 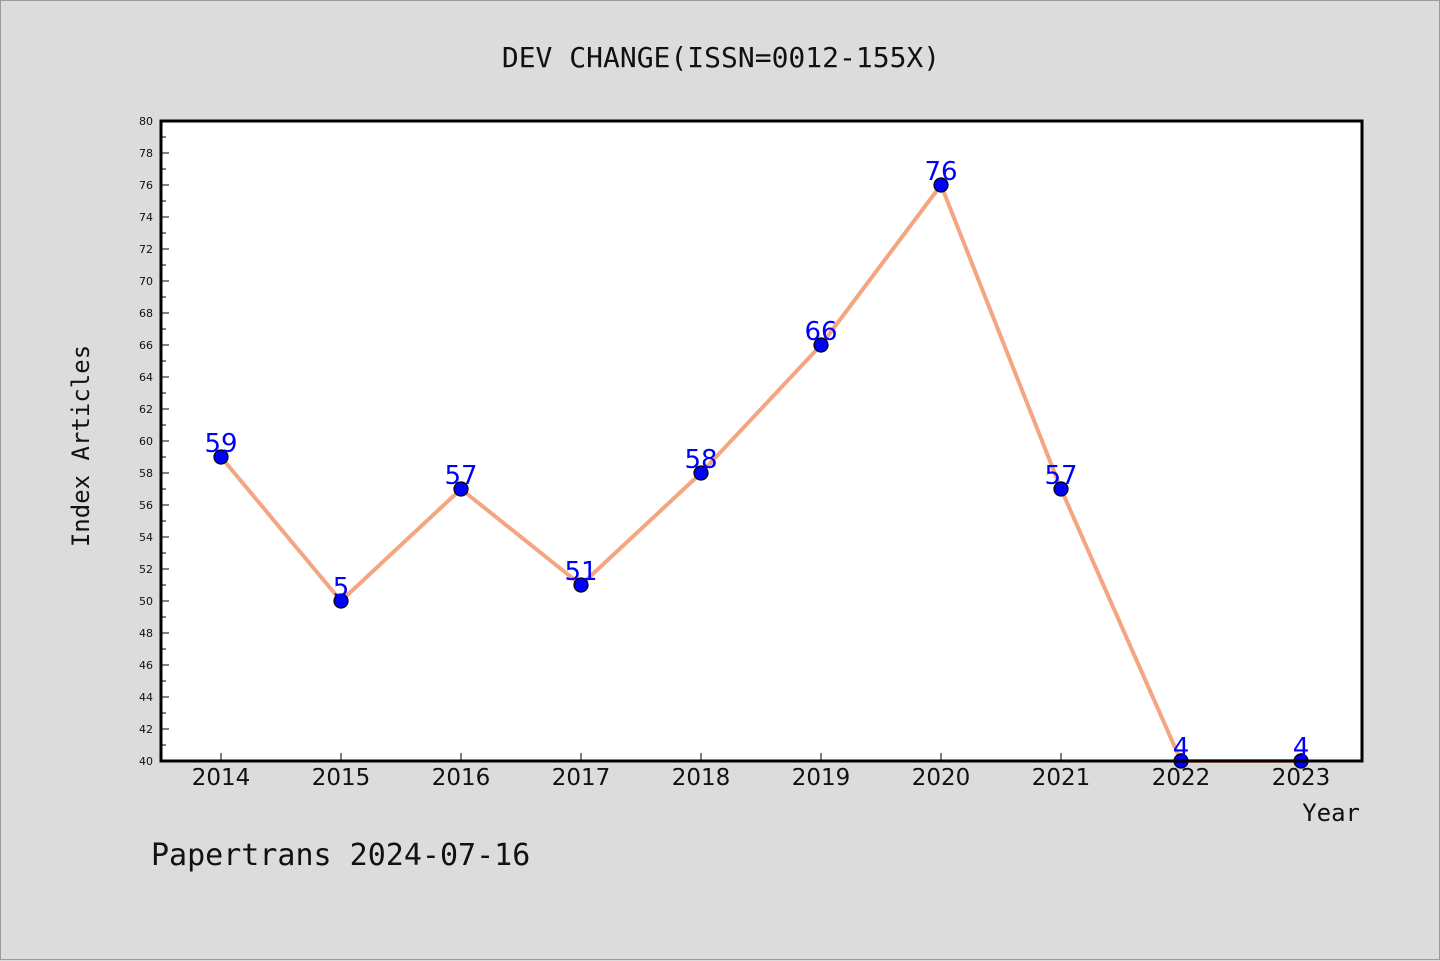 What do you see at coordinates (940, 172) in the screenshot?
I see `data-label: 76` at bounding box center [940, 172].